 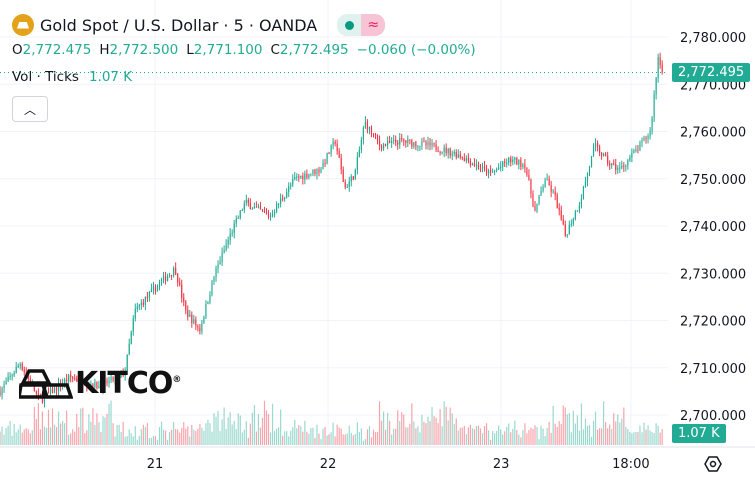 I want to click on status-pill: ≈, so click(x=361, y=25).